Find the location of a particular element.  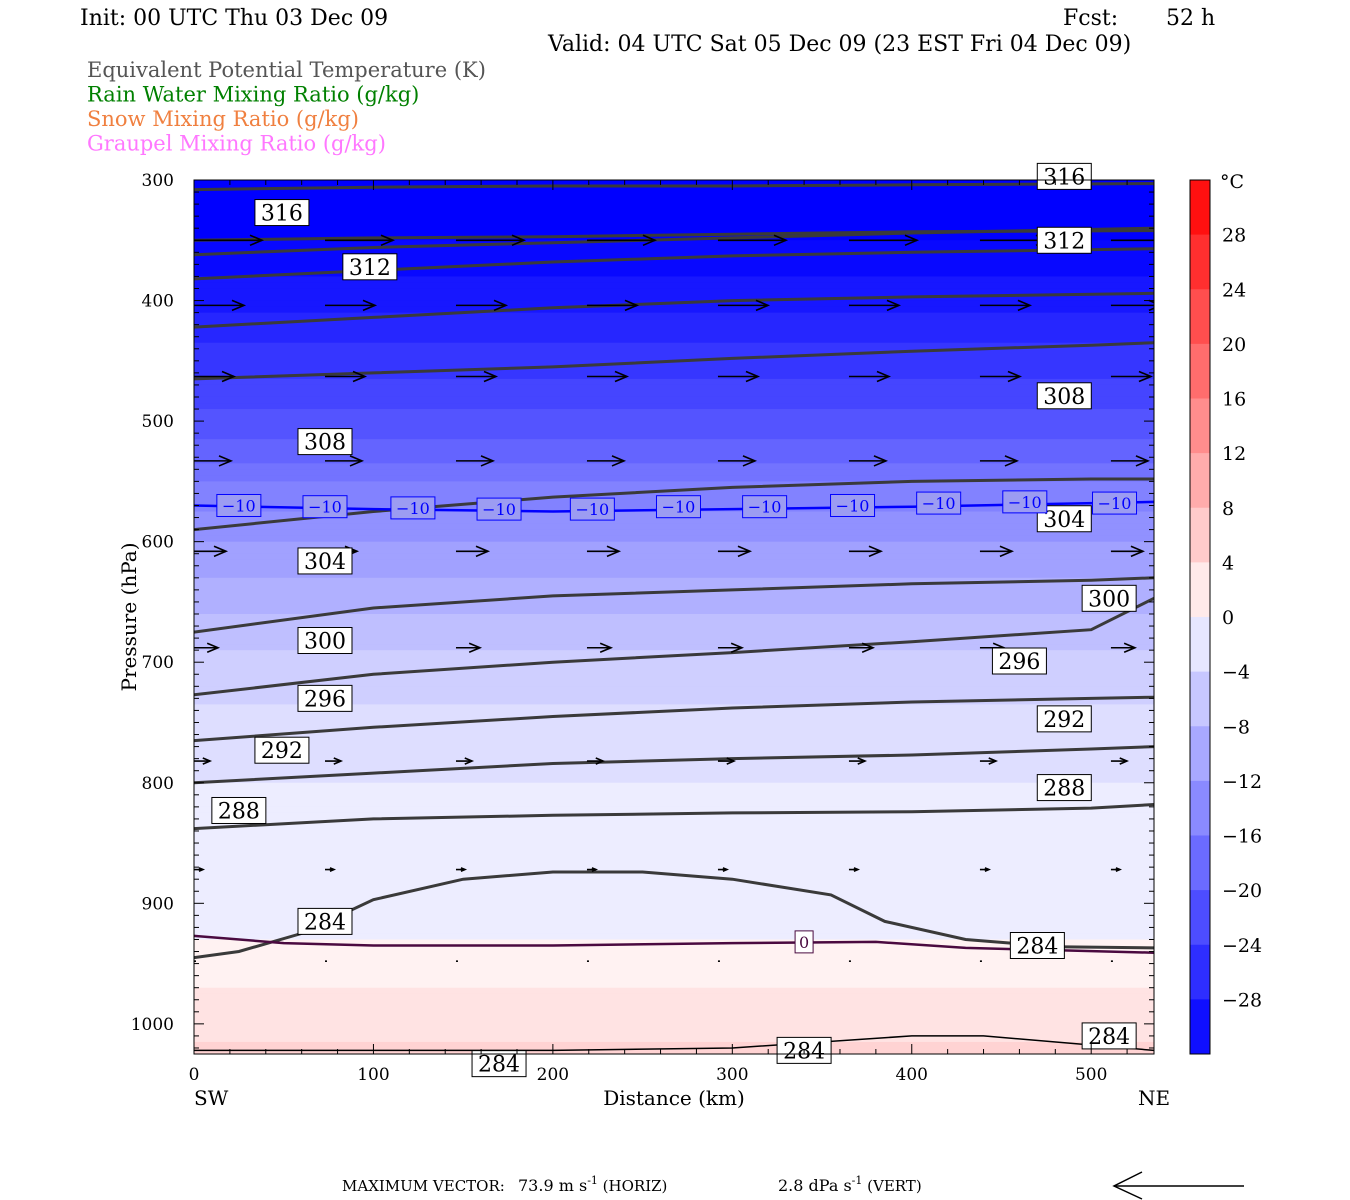

svg-text: 308 is located at coordinates (325, 443).